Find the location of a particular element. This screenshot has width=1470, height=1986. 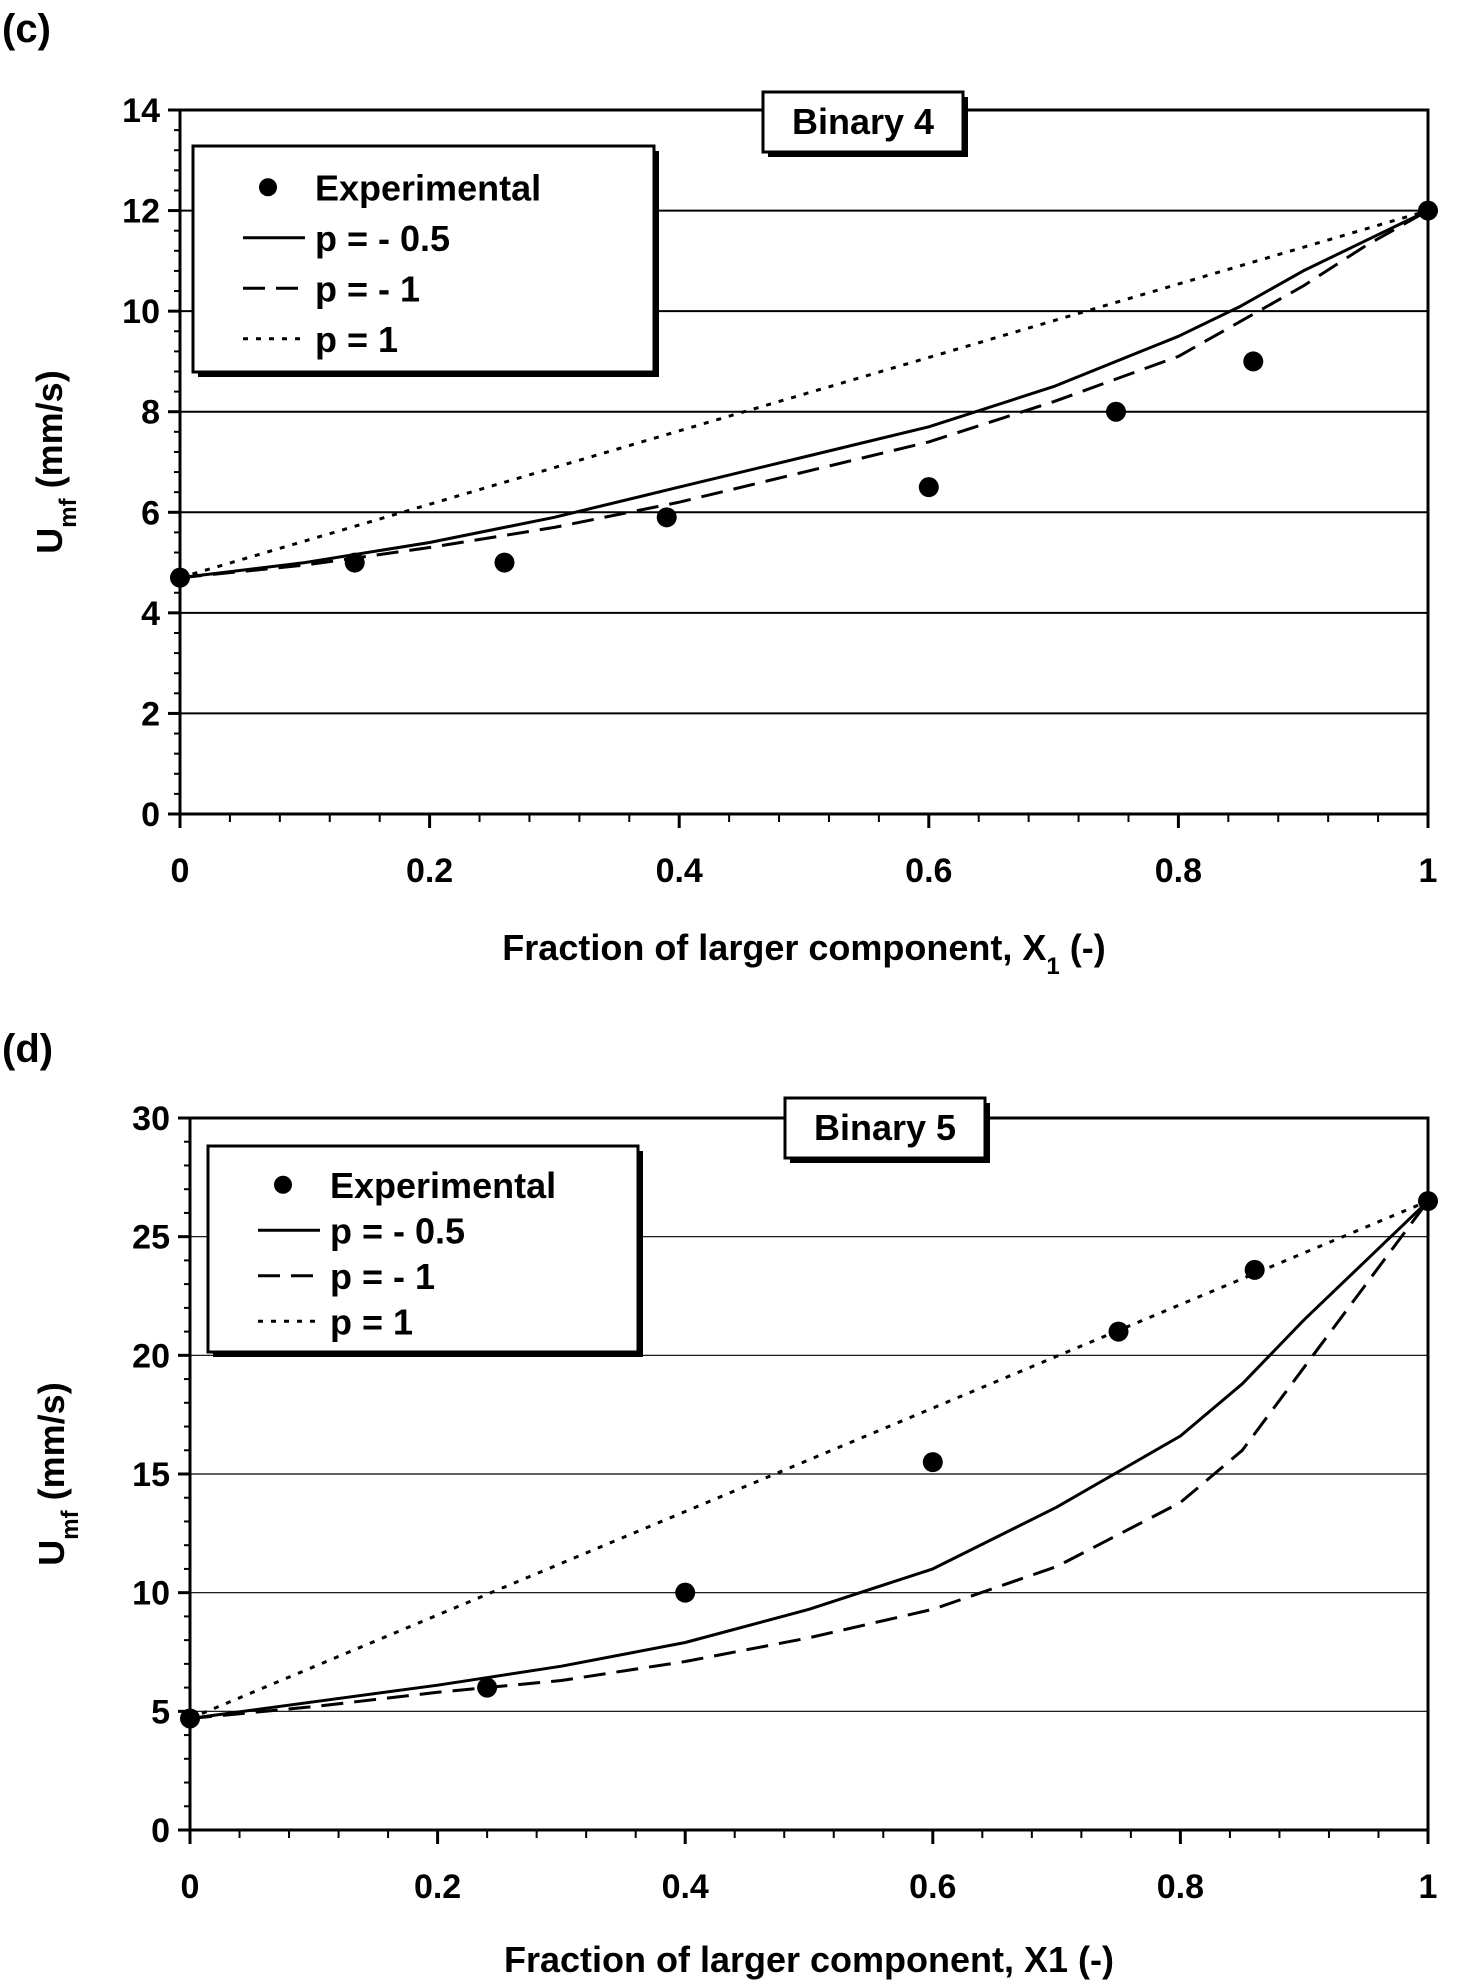

y-tick-label: 5 is located at coordinates (160, 1712).